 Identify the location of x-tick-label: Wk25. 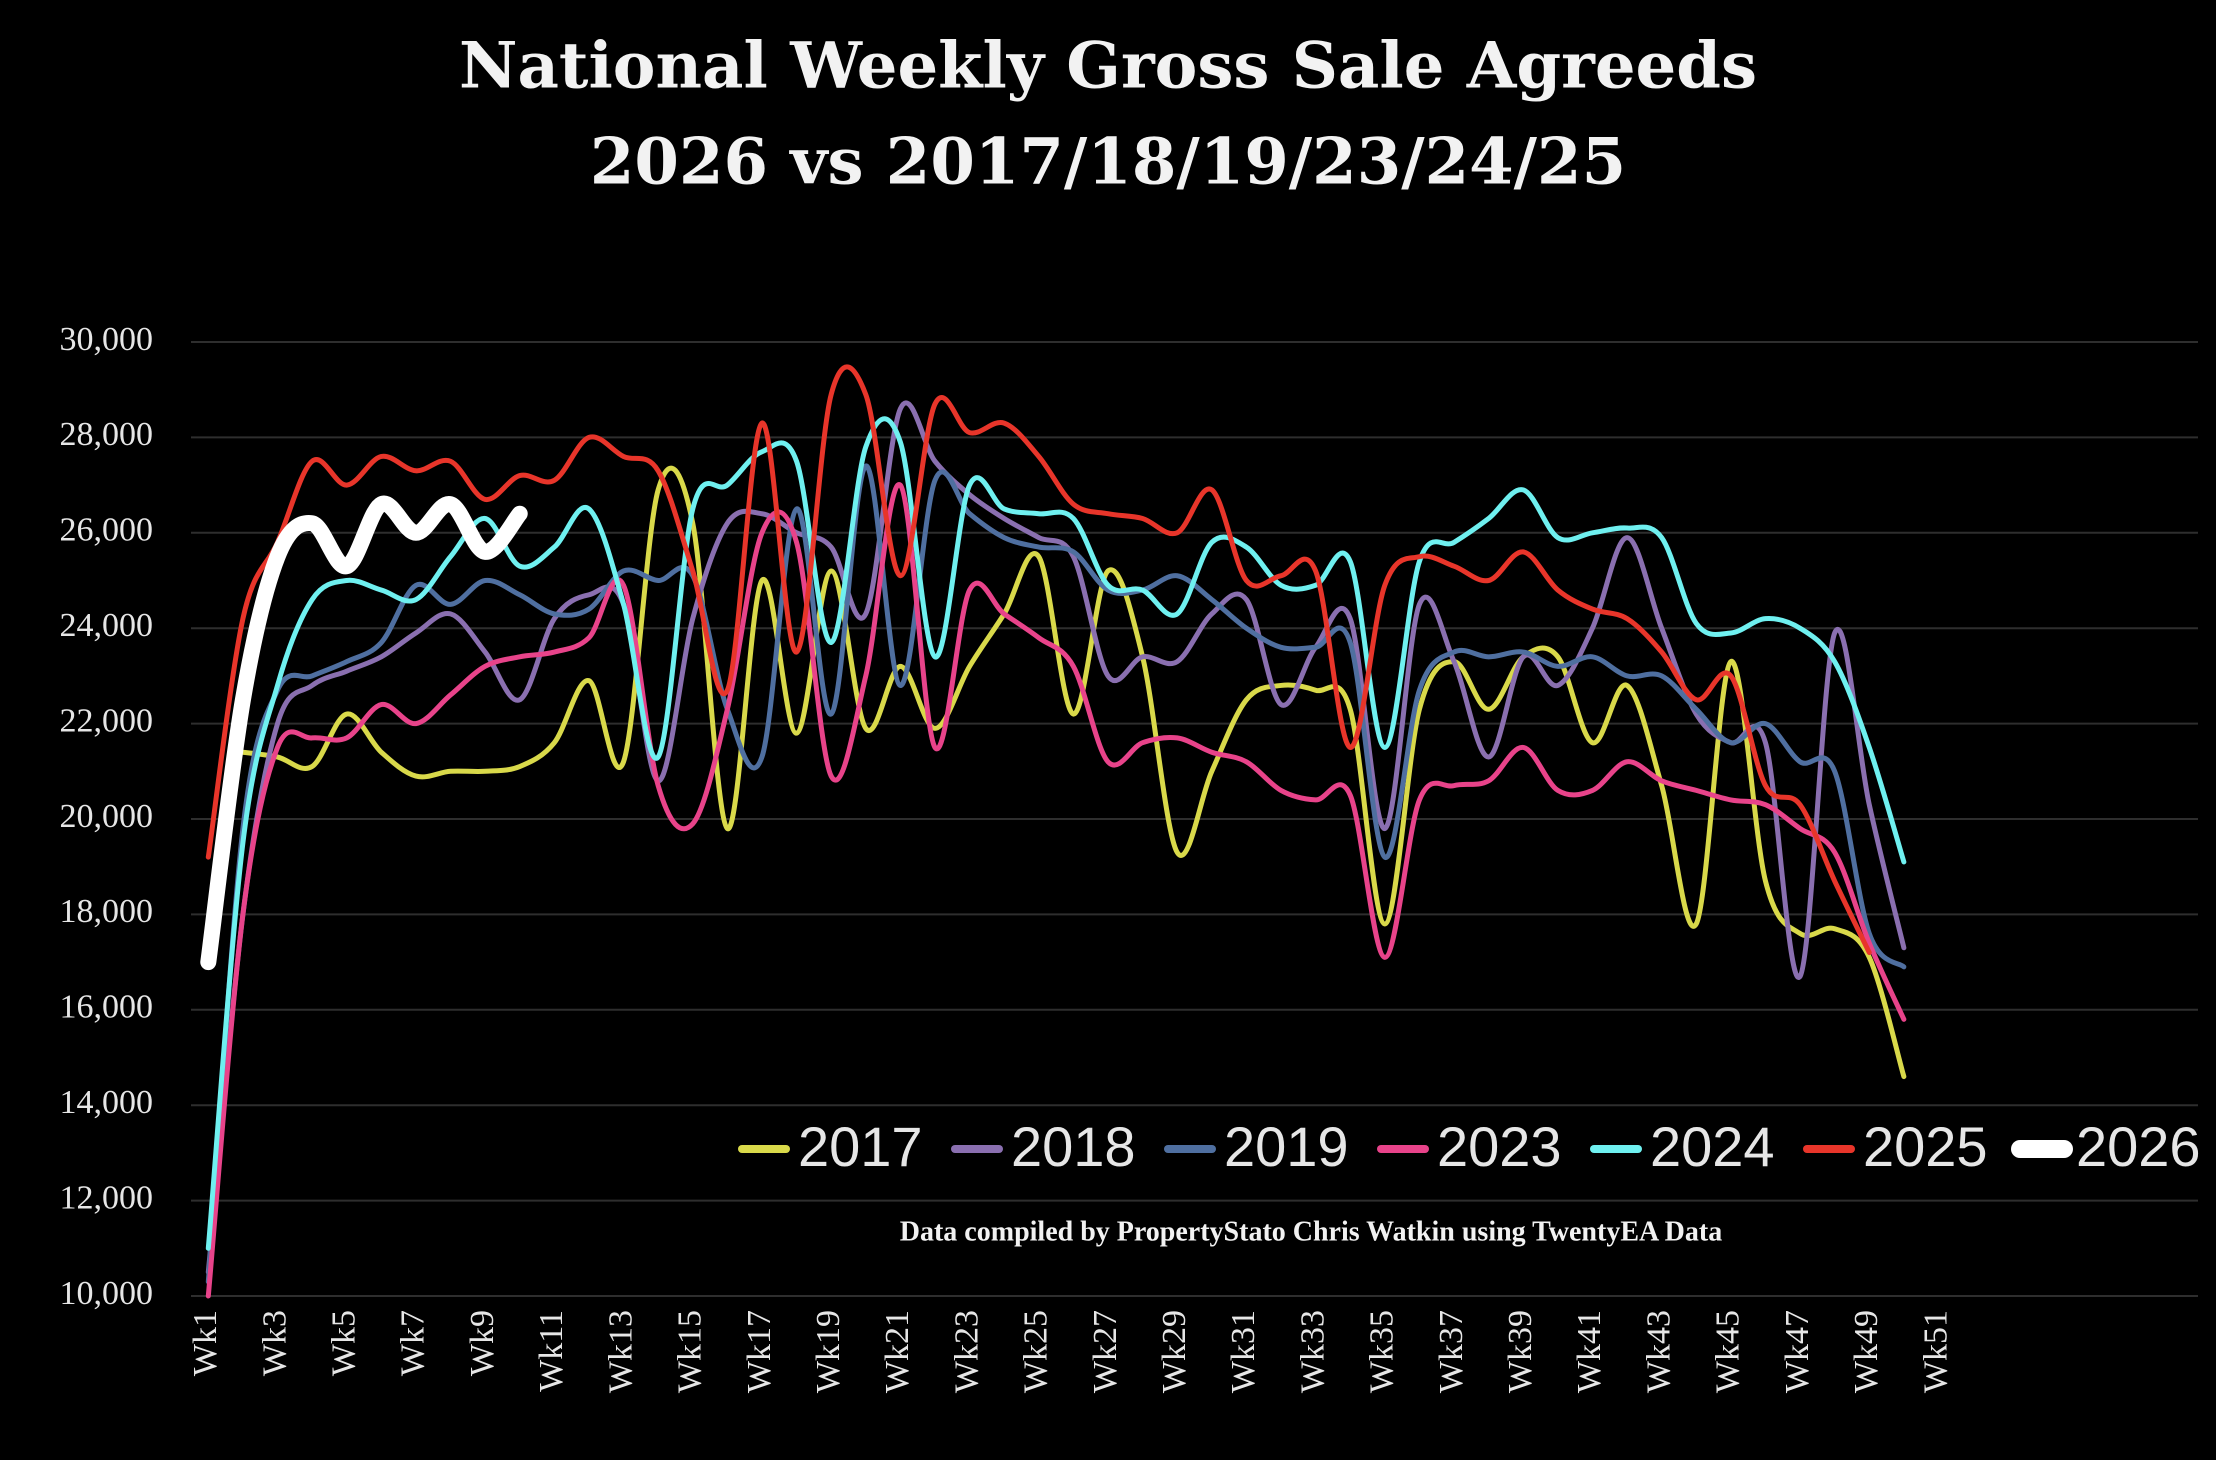
(1036, 1351).